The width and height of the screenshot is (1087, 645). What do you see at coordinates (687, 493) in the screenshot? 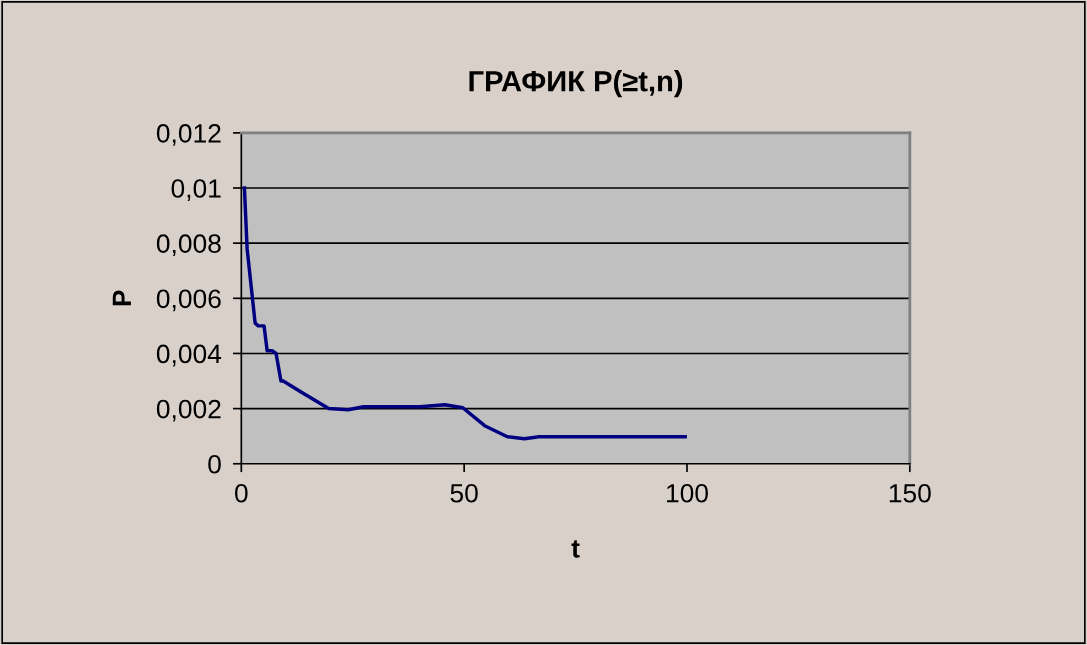
I see `x-tick-label: 100` at bounding box center [687, 493].